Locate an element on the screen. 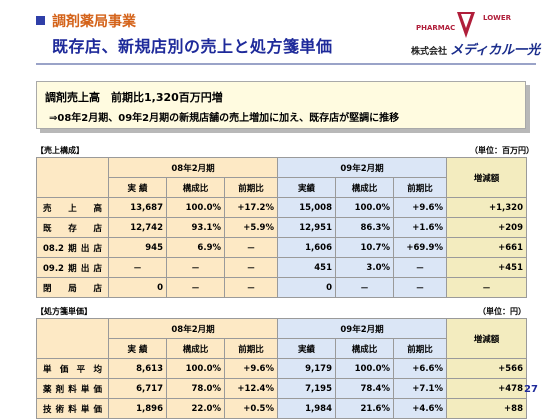  table-cell: 13,687 is located at coordinates (137, 207).